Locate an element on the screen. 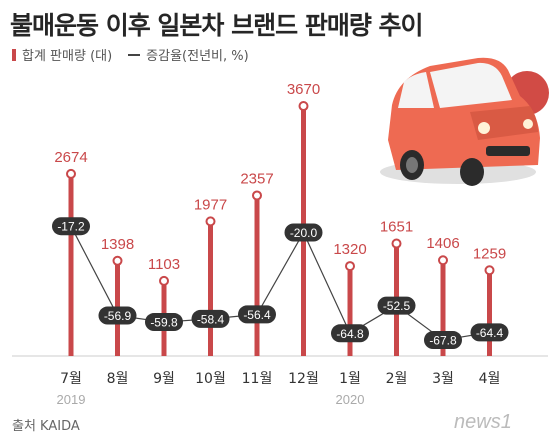  year-label: 2019 is located at coordinates (71, 399).